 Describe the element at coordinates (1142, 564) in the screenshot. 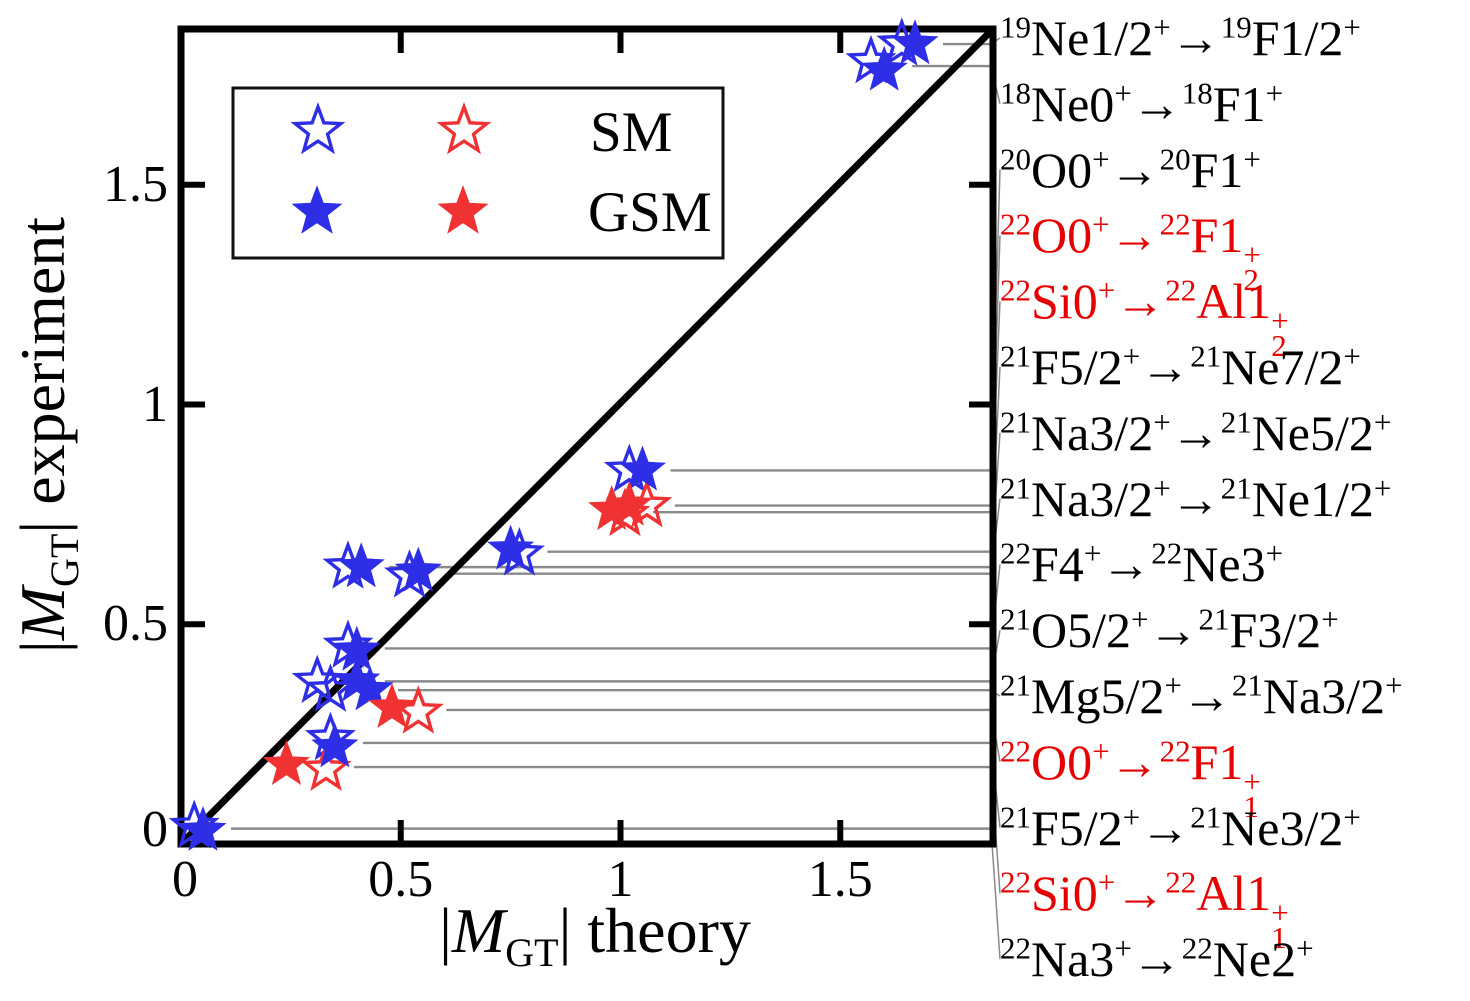

I see `transition-label-9: 22F4+→22Ne3+` at that location.